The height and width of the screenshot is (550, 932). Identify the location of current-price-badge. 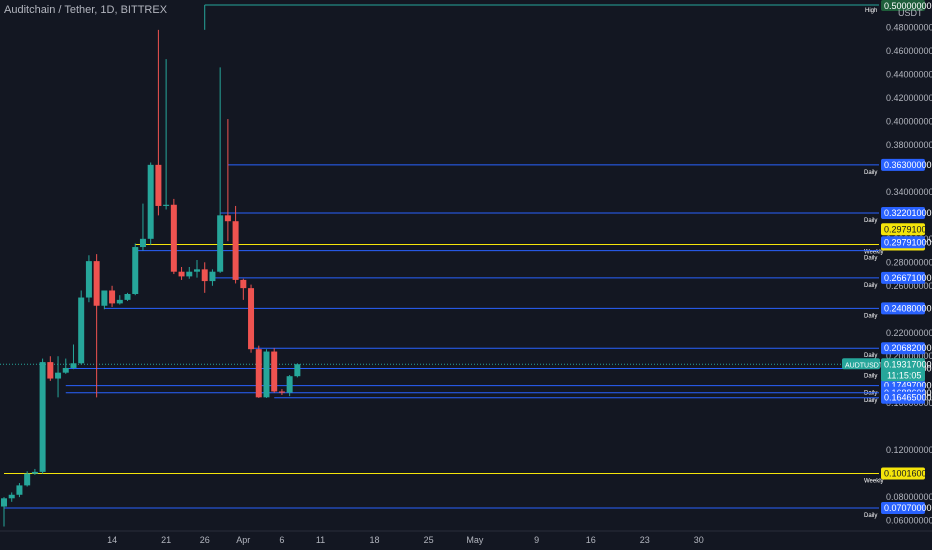
(903, 370).